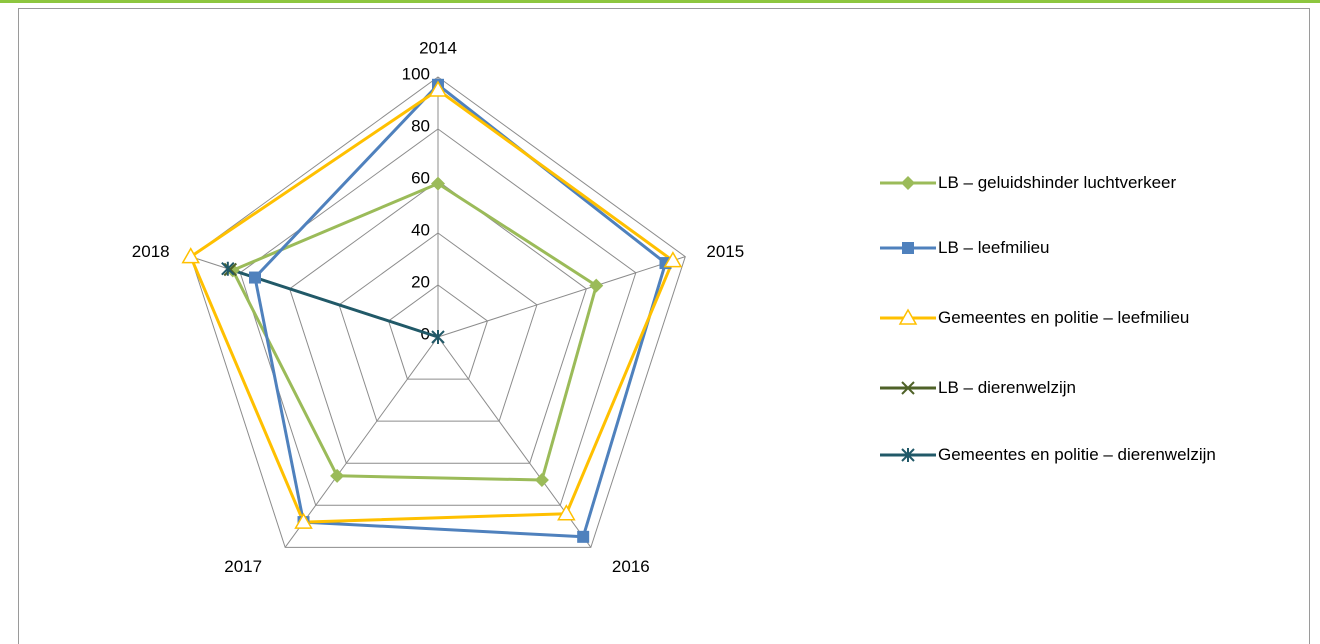  What do you see at coordinates (420, 281) in the screenshot?
I see `y-tick-label: 20` at bounding box center [420, 281].